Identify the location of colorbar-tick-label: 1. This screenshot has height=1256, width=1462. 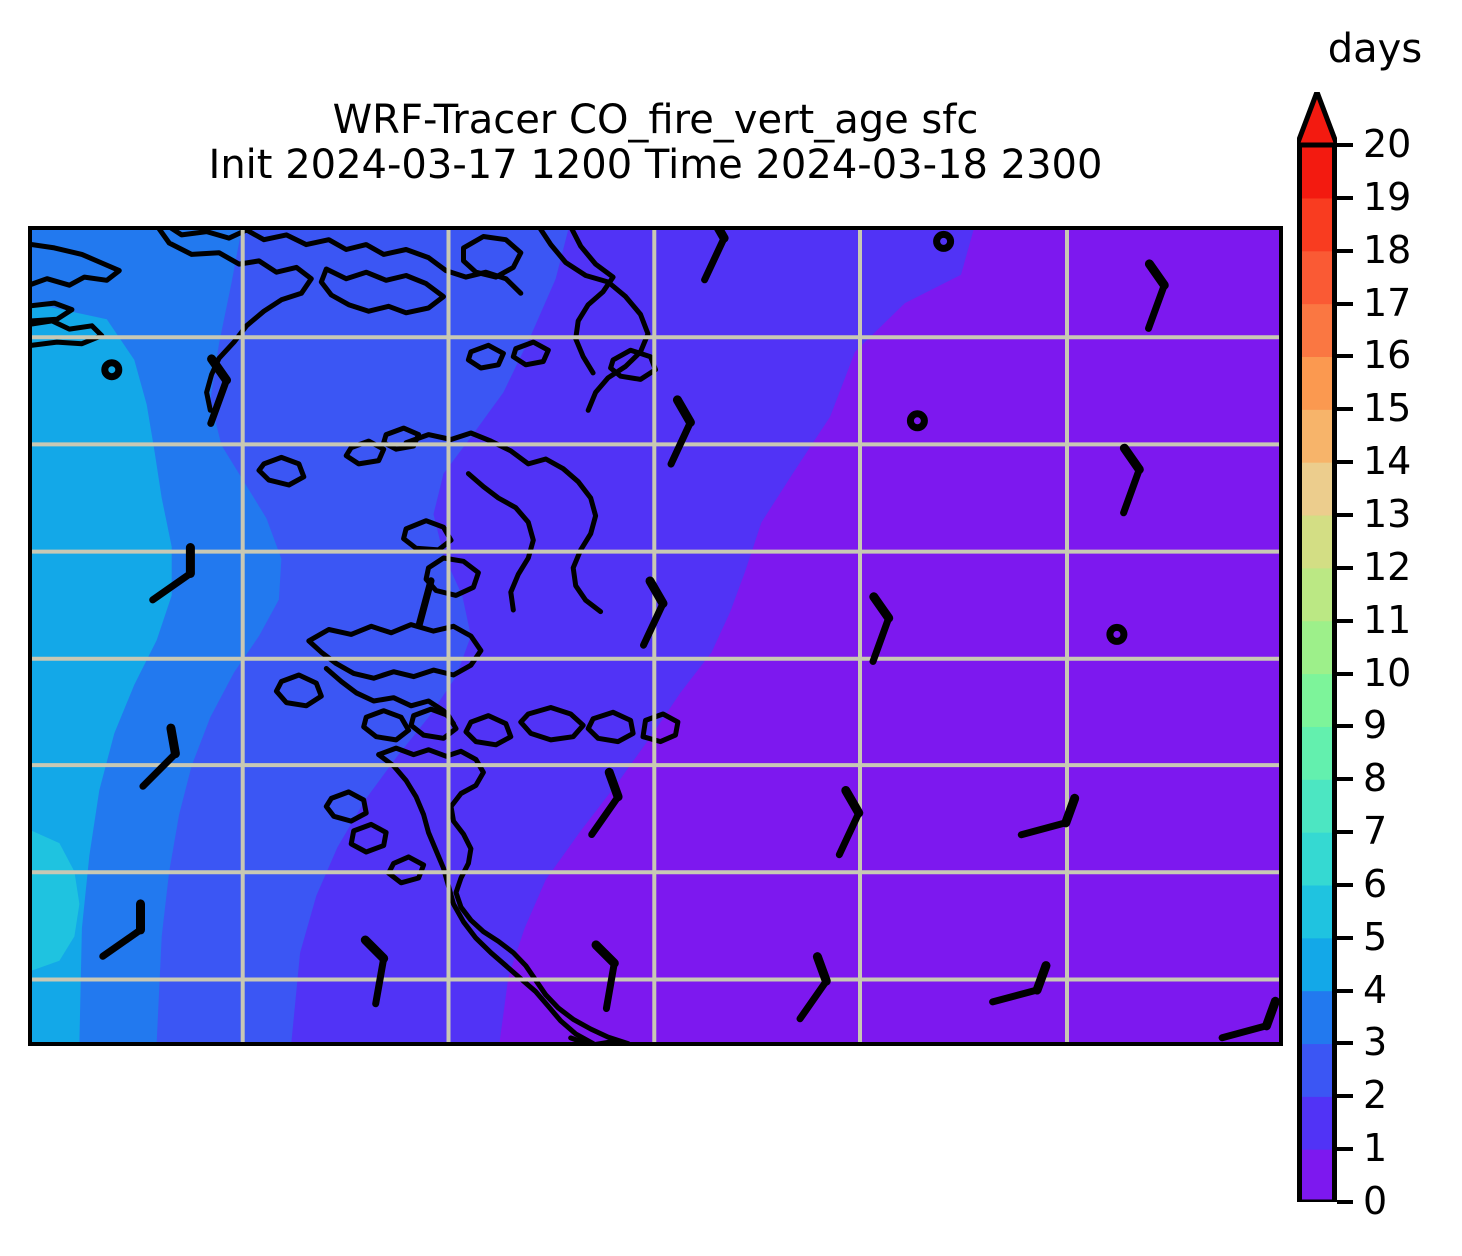
(1375, 1148).